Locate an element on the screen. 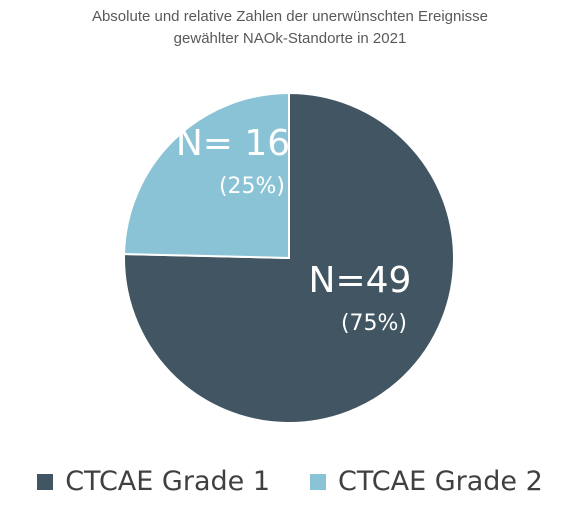 The height and width of the screenshot is (518, 580). legend-label-grade-2: CTCAE Grade 2 is located at coordinates (440, 481).